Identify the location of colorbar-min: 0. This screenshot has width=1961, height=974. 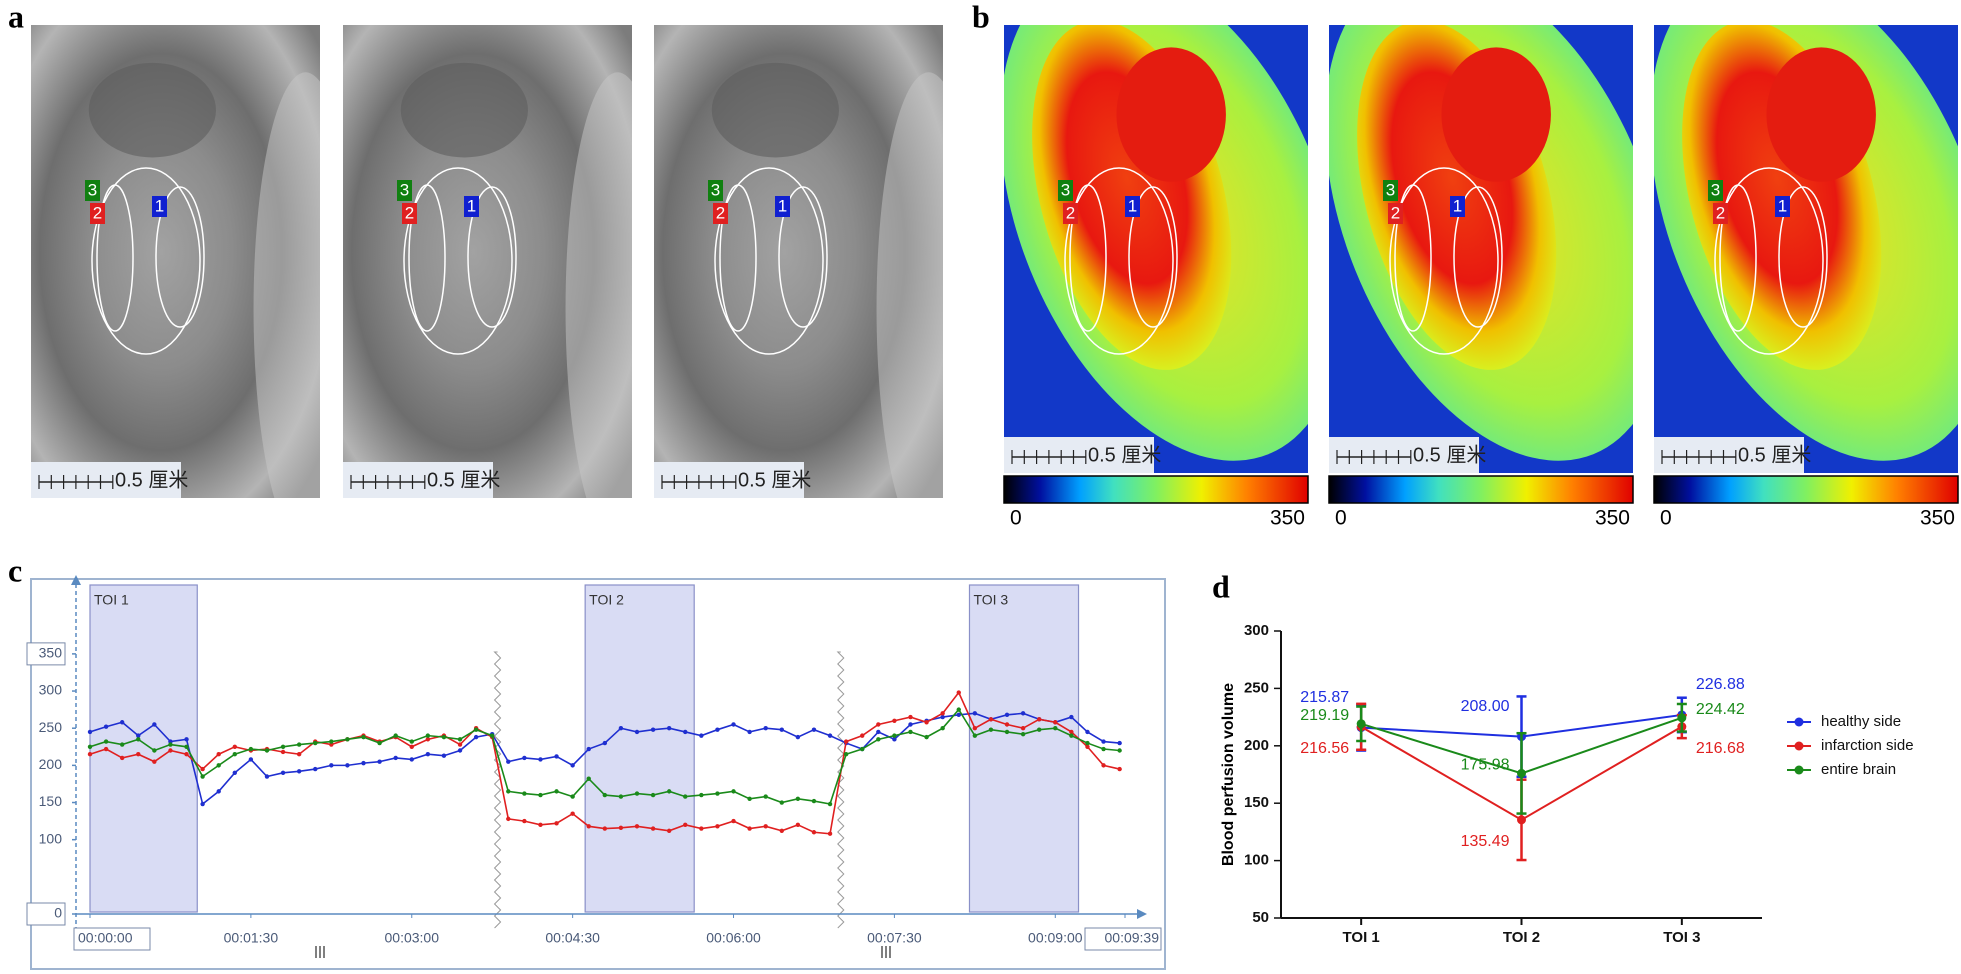
(1341, 518).